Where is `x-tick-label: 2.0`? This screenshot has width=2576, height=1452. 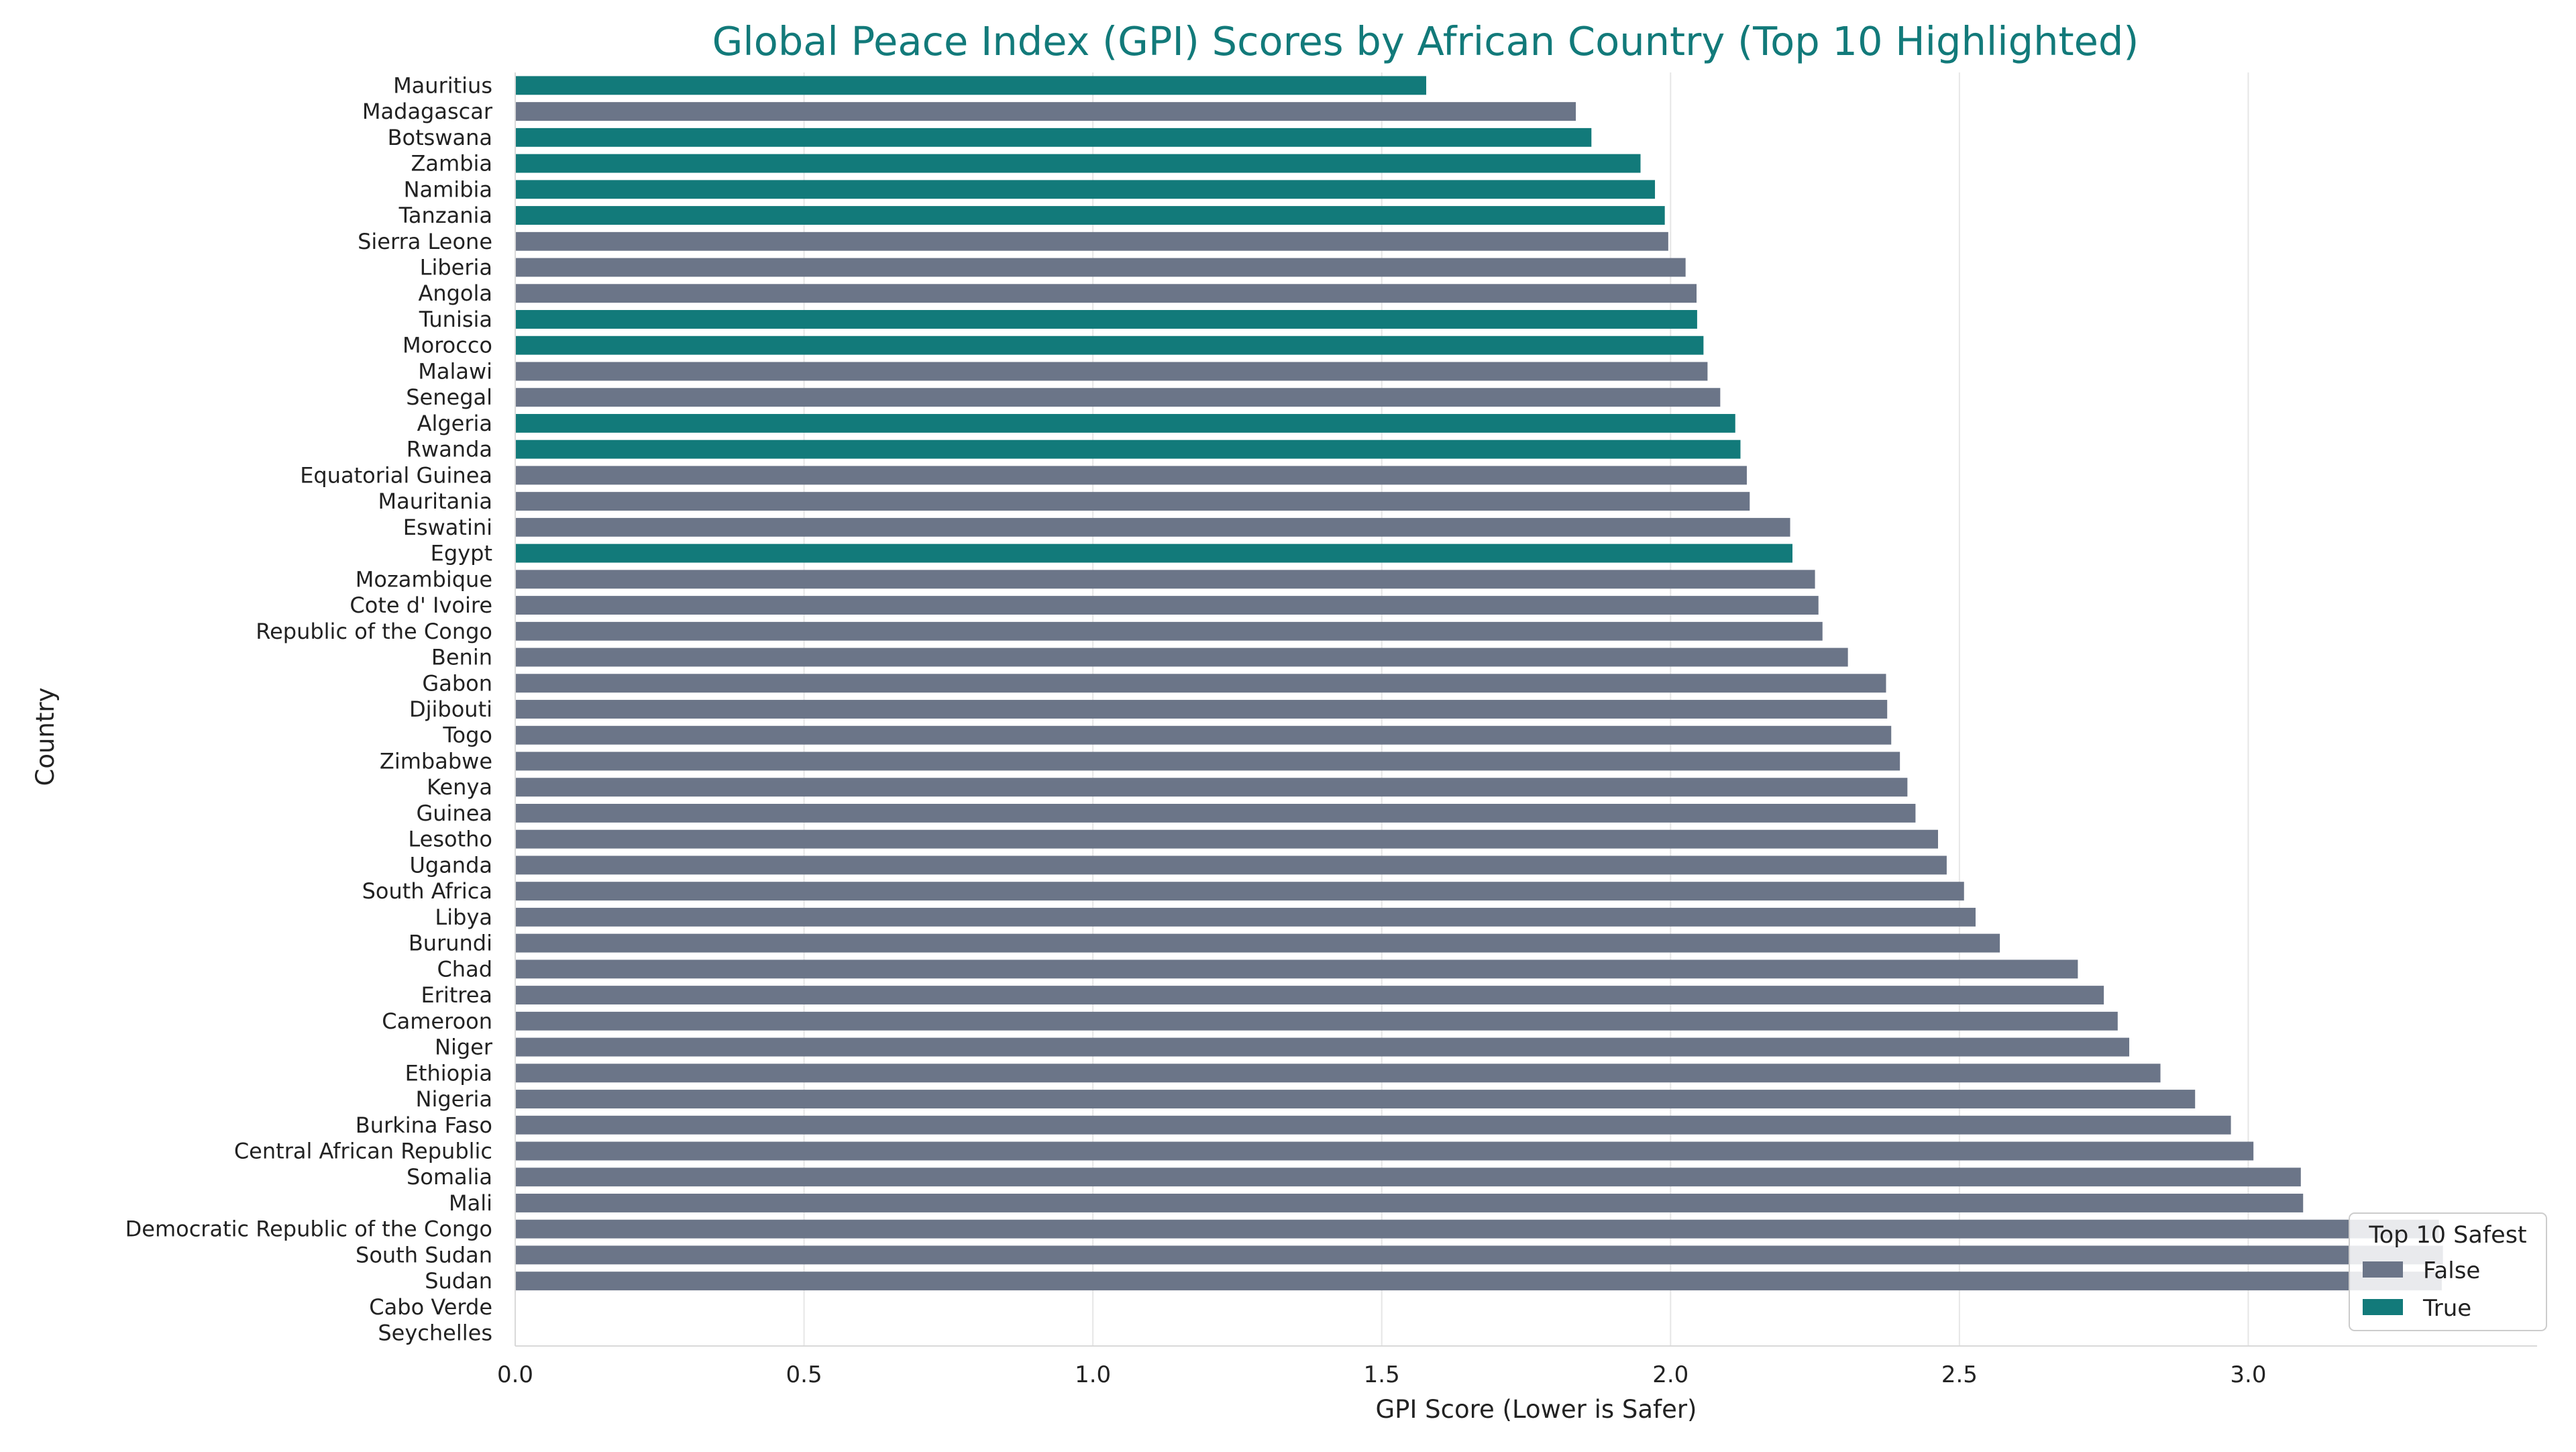
x-tick-label: 2.0 is located at coordinates (1670, 1375).